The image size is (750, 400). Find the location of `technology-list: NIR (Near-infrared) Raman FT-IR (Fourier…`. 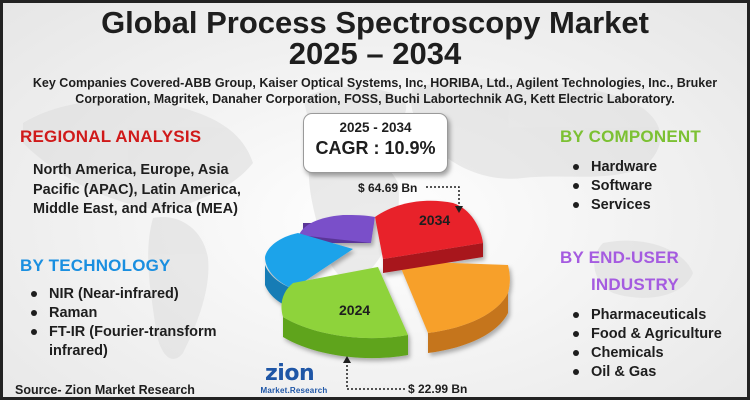

technology-list: NIR (Near-infrared) Raman FT-IR (Fourier… is located at coordinates (142, 323).